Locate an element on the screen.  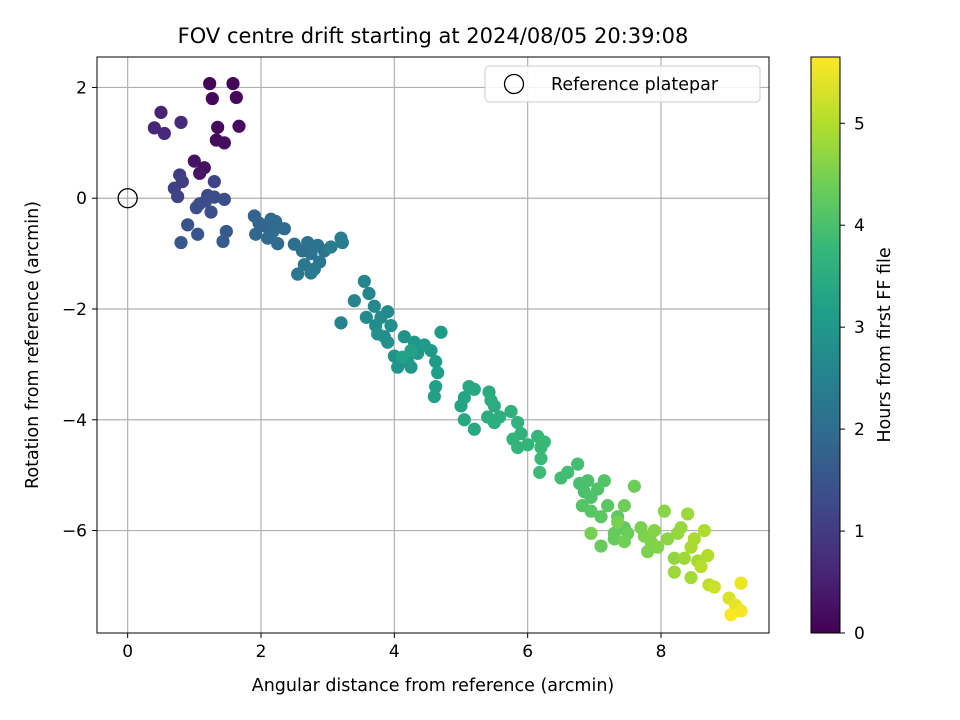
y-tick-label: 2 is located at coordinates (81, 88).